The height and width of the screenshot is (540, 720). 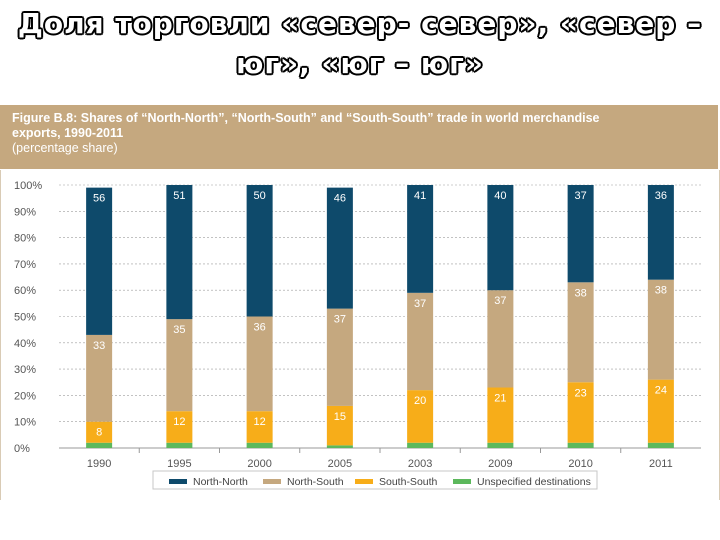 I want to click on data-label: 21, so click(x=500, y=399).